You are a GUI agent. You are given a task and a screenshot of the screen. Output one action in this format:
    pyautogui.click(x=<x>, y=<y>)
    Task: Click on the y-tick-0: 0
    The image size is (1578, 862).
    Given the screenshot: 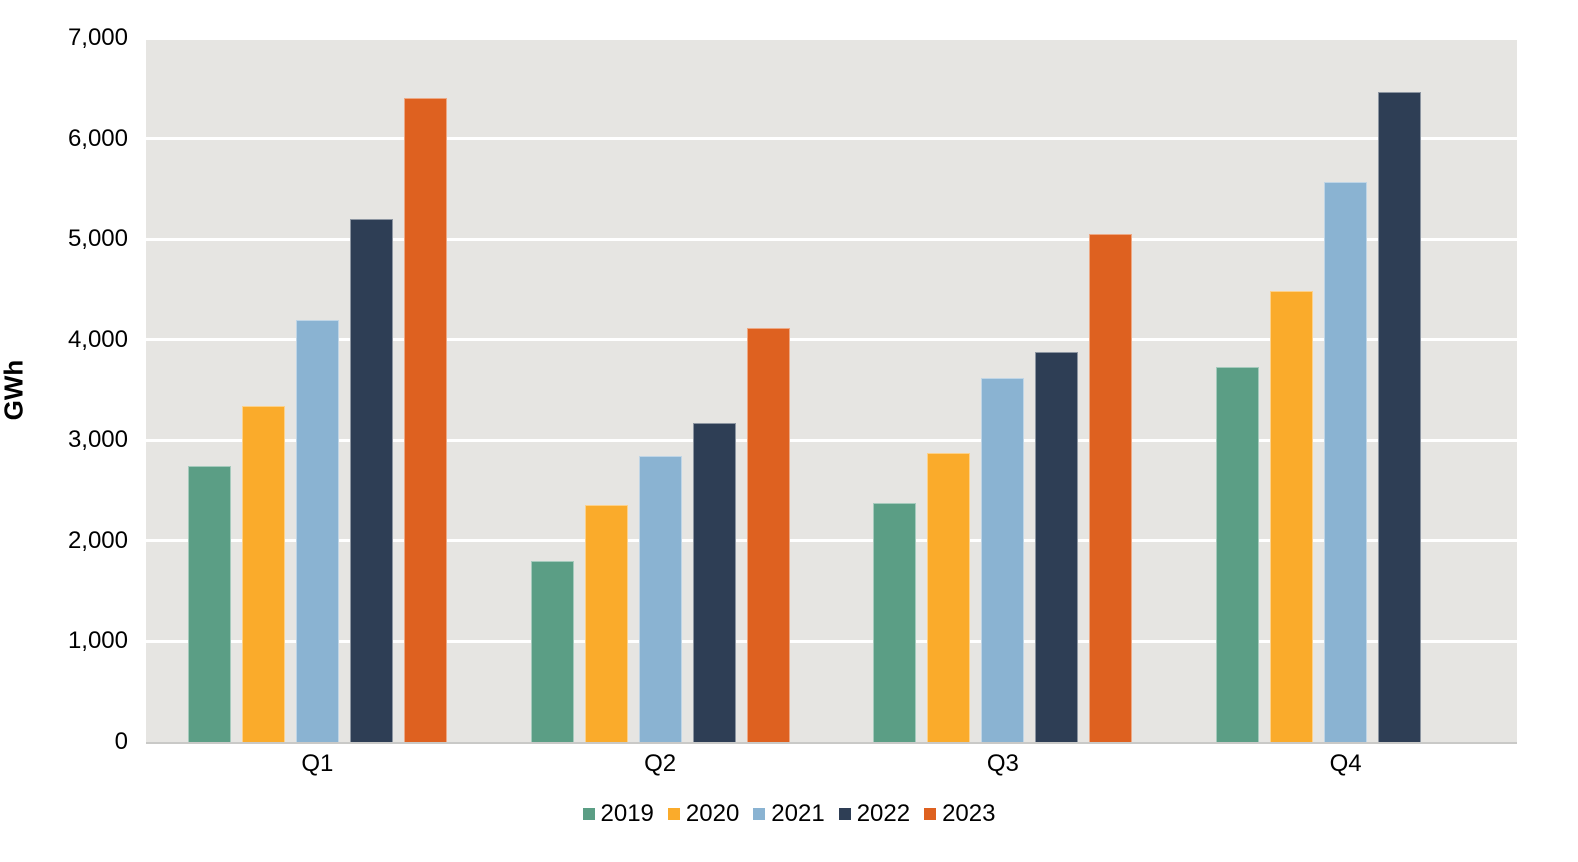 What is the action you would take?
    pyautogui.click(x=121, y=741)
    